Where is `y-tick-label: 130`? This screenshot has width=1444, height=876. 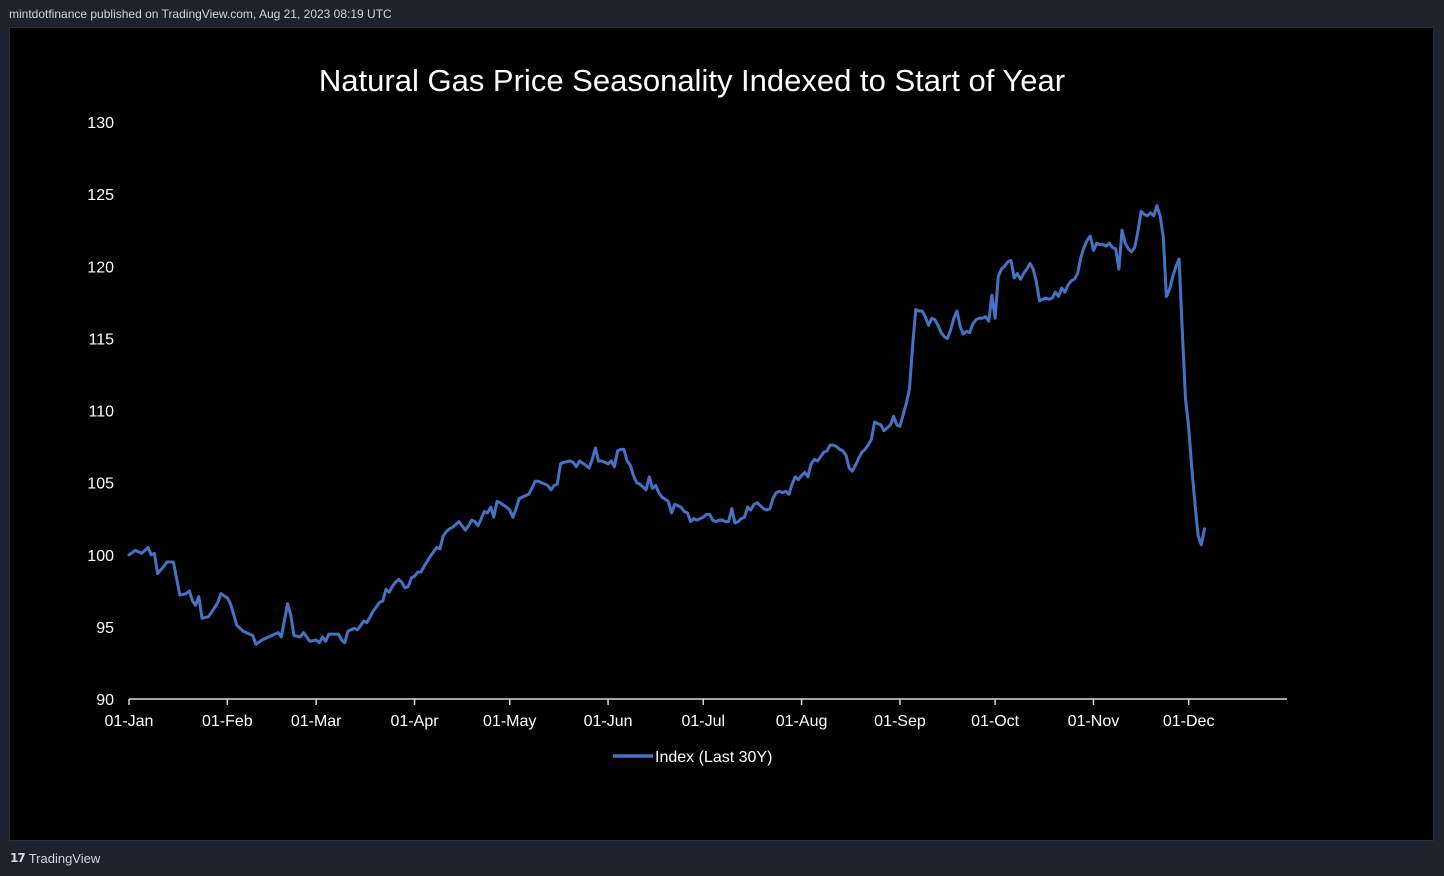
y-tick-label: 130 is located at coordinates (100, 123).